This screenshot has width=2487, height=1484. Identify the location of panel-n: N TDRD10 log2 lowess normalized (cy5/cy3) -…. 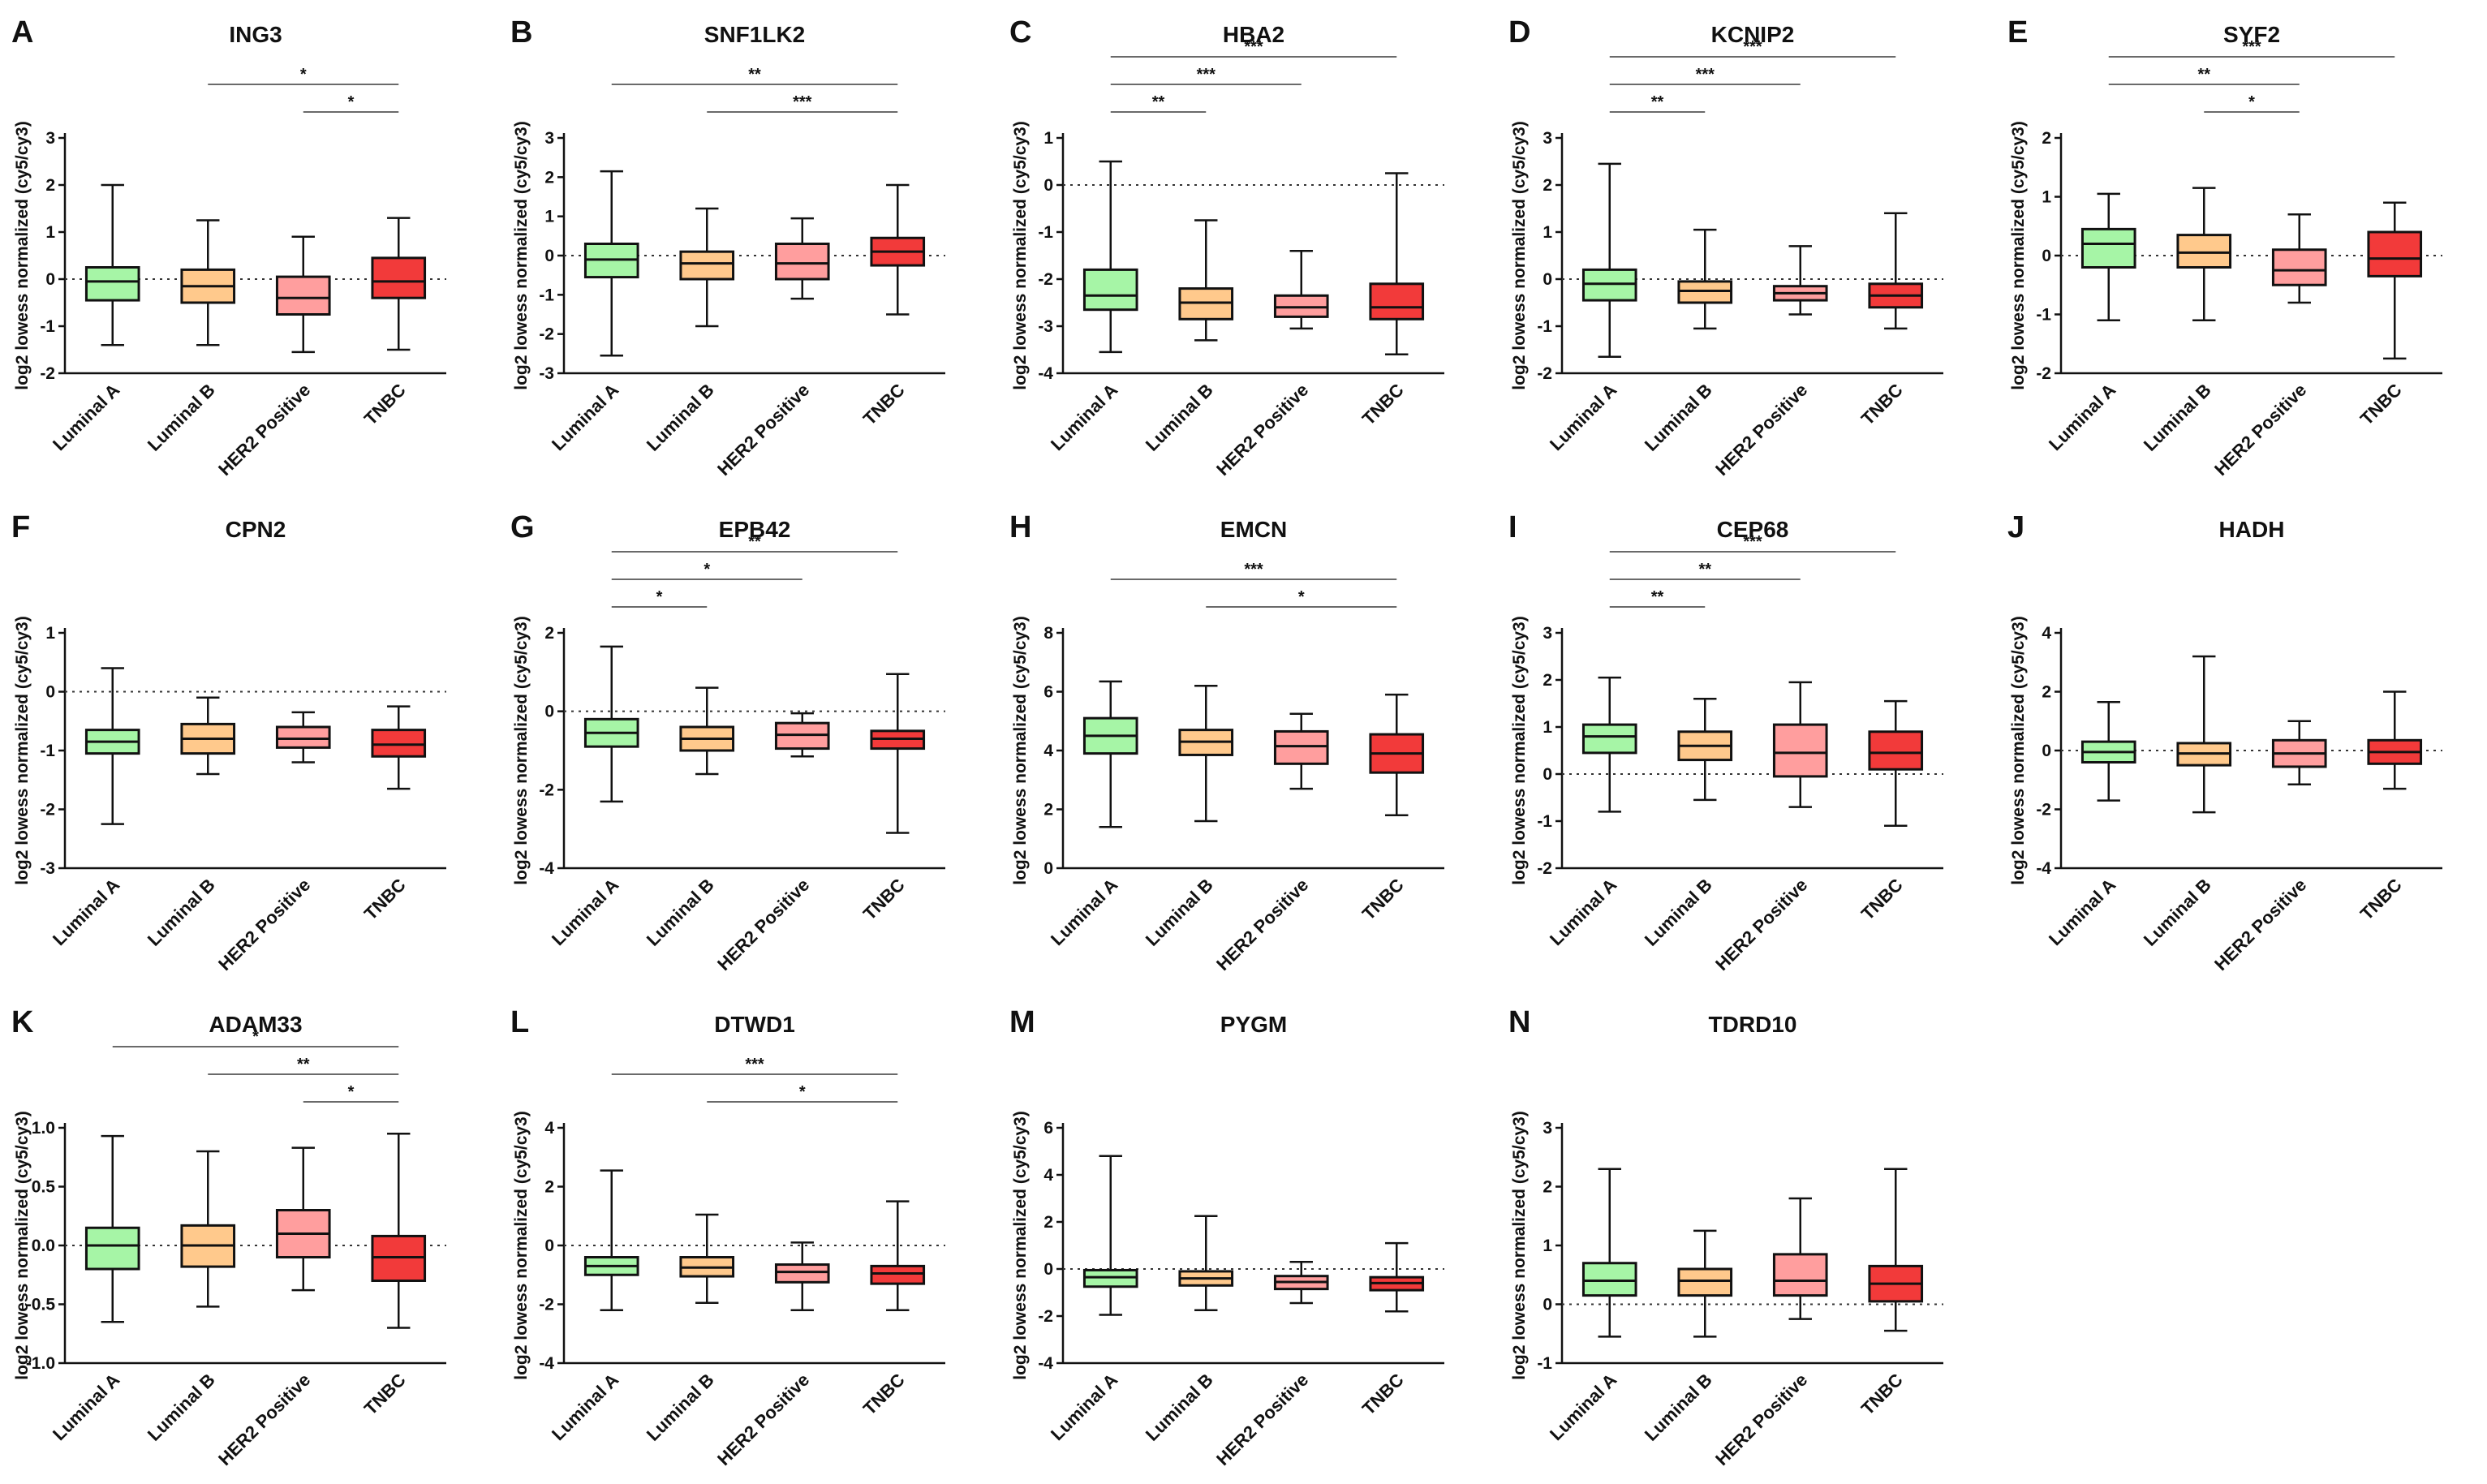
(1726, 1237).